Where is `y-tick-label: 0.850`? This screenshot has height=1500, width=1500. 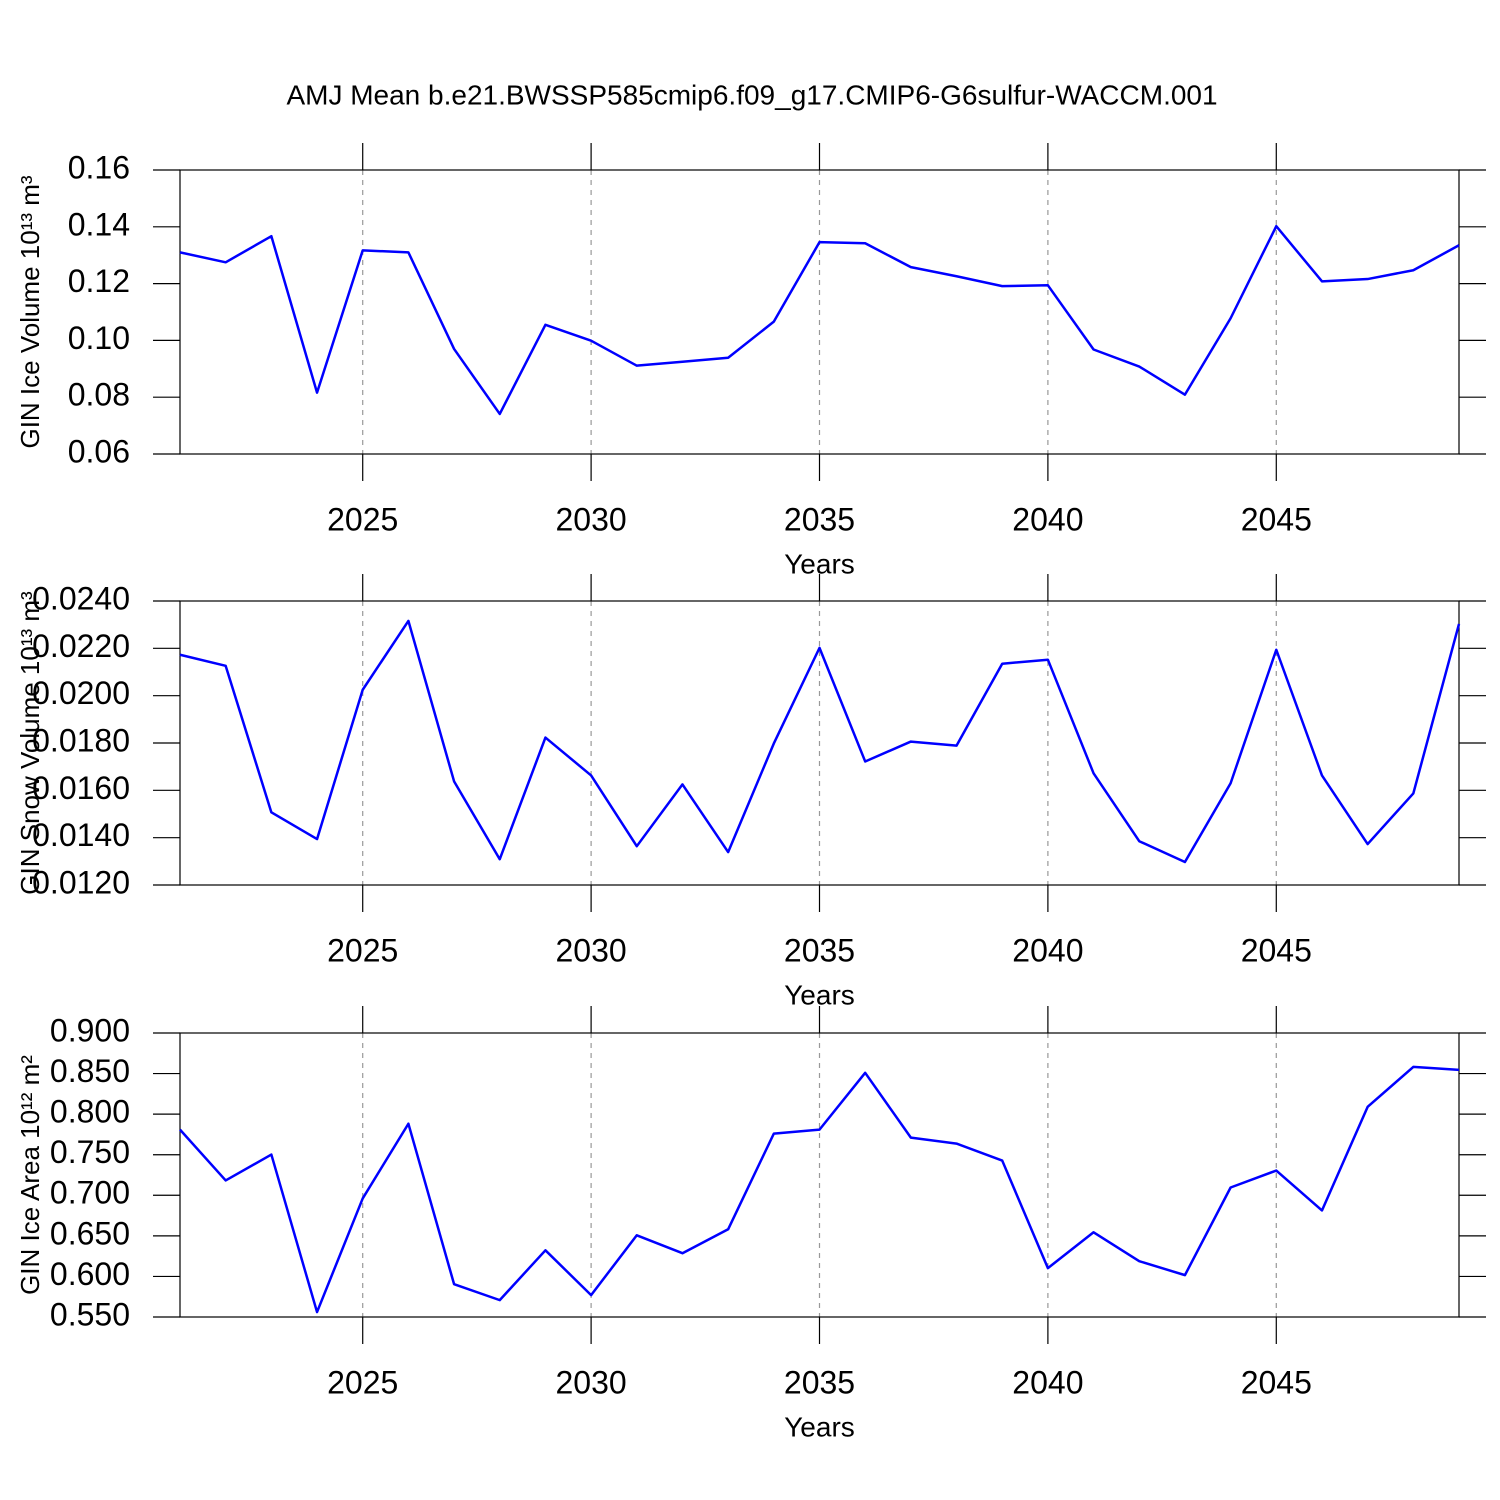
y-tick-label: 0.850 is located at coordinates (90, 1071).